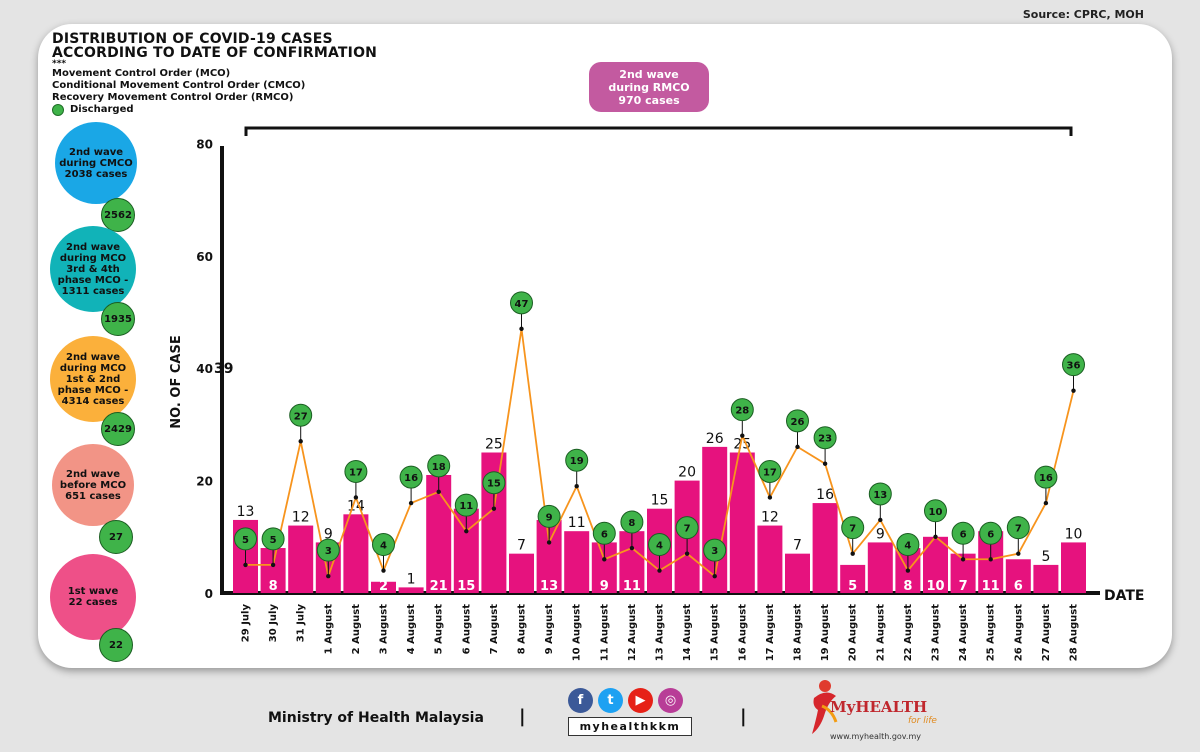 The image size is (1200, 752). Describe the element at coordinates (649, 74) in the screenshot. I see `rmco-line-1: 2nd wave` at that location.